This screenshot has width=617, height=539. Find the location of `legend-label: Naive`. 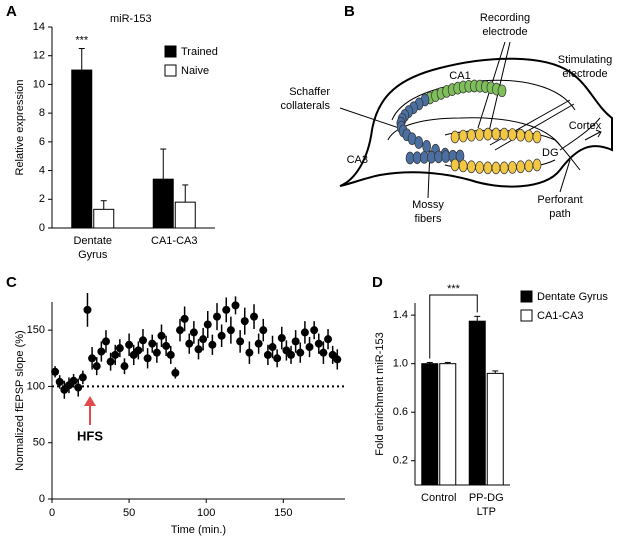

legend-label: Naive is located at coordinates (195, 71).